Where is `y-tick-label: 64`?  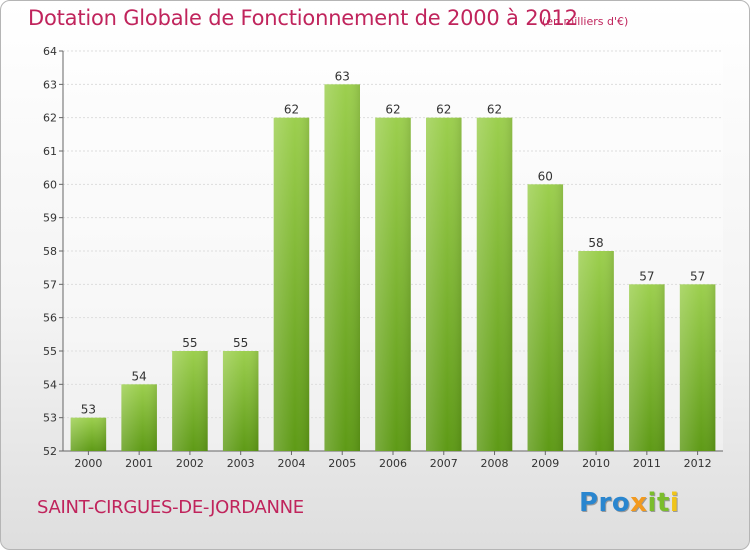 y-tick-label: 64 is located at coordinates (50, 51).